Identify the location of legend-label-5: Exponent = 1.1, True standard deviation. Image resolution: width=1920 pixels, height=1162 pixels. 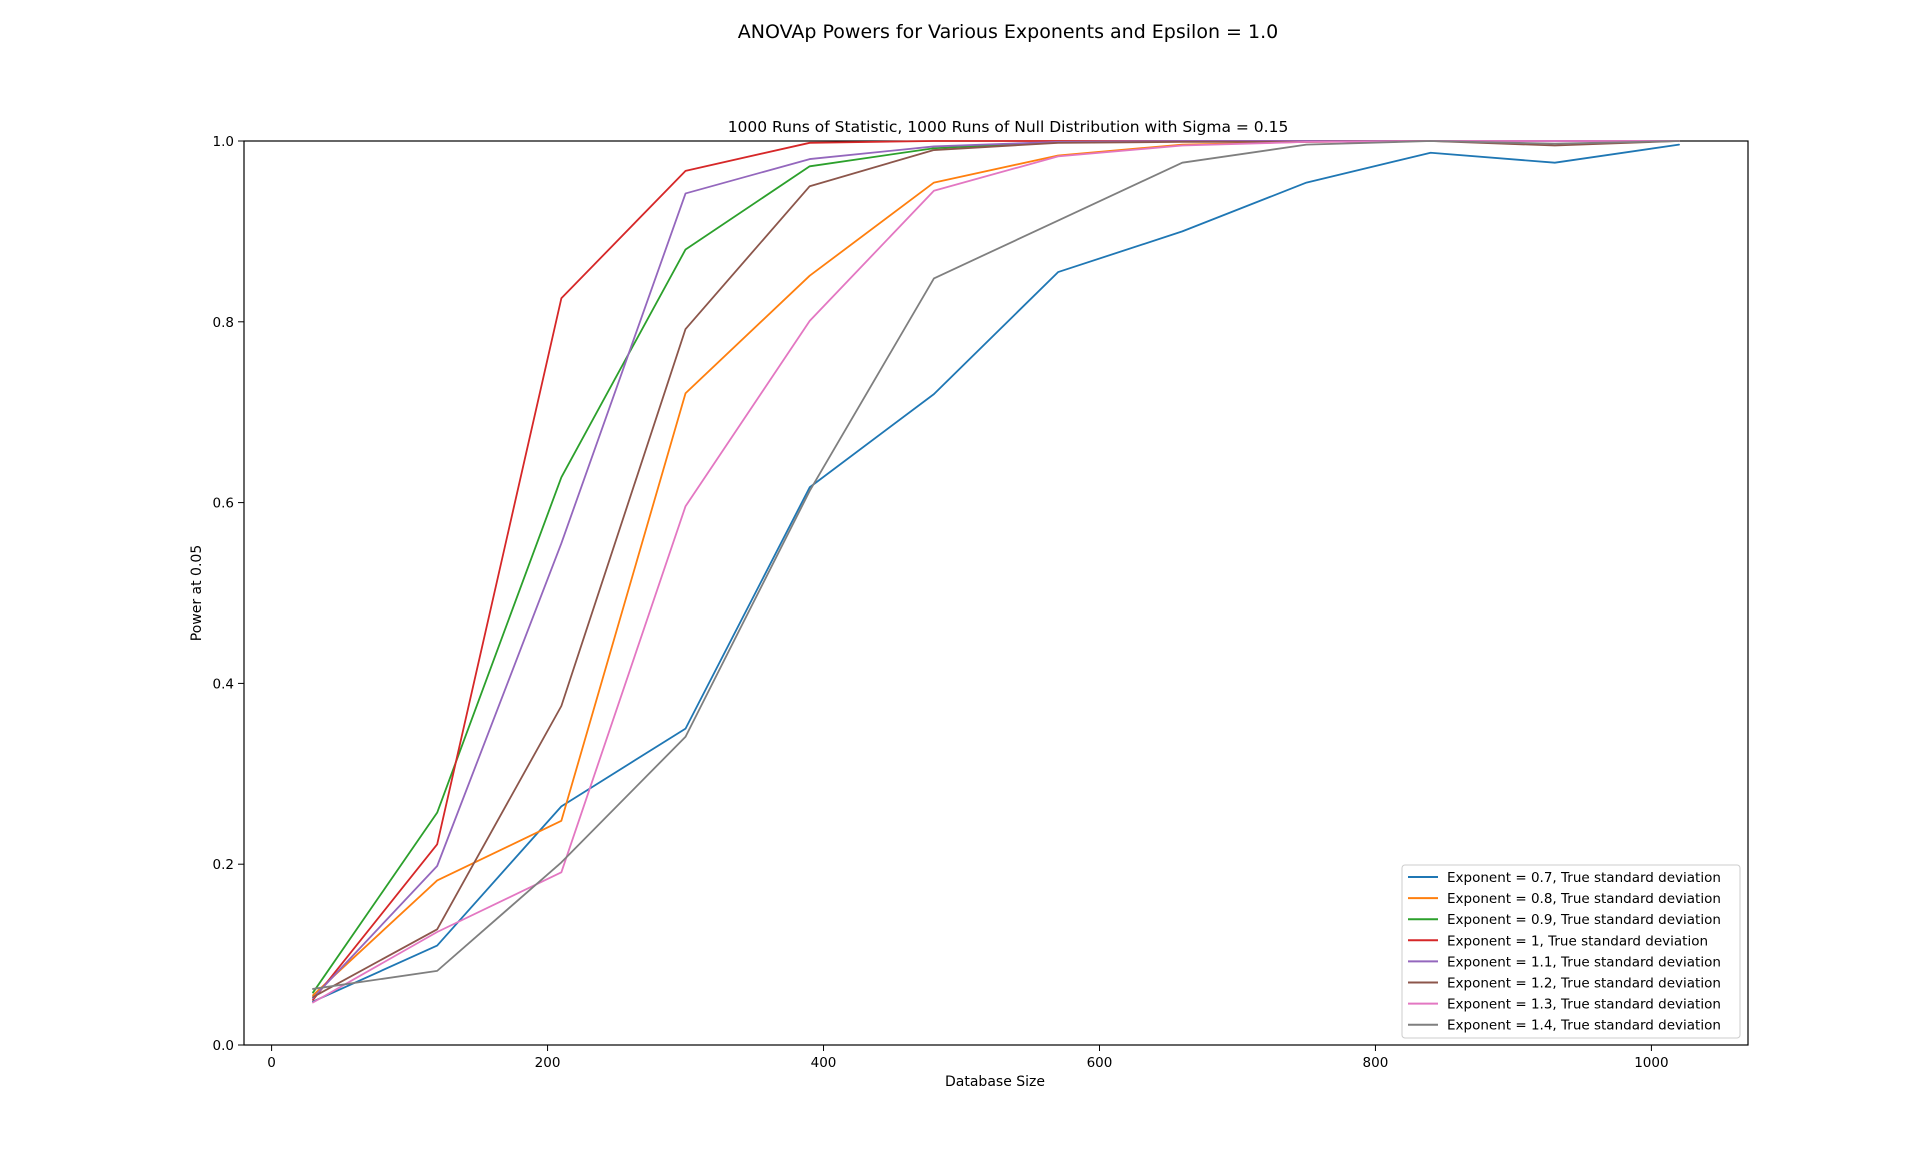
(1584, 962).